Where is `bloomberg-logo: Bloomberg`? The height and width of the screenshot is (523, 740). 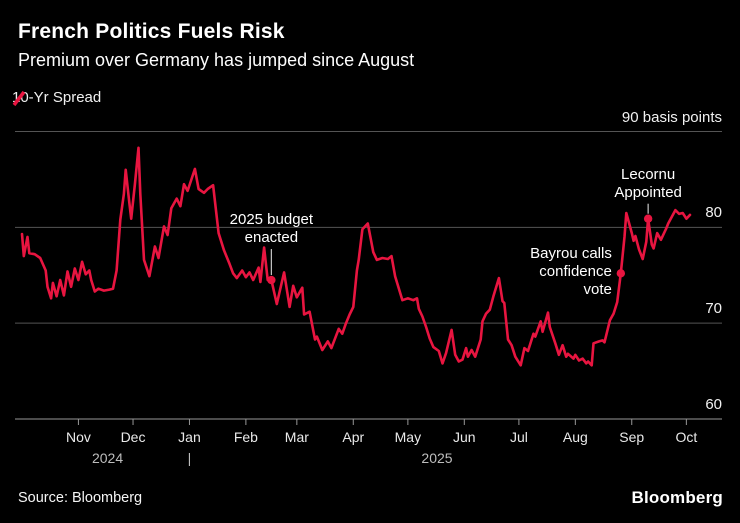
bloomberg-logo: Bloomberg is located at coordinates (677, 497).